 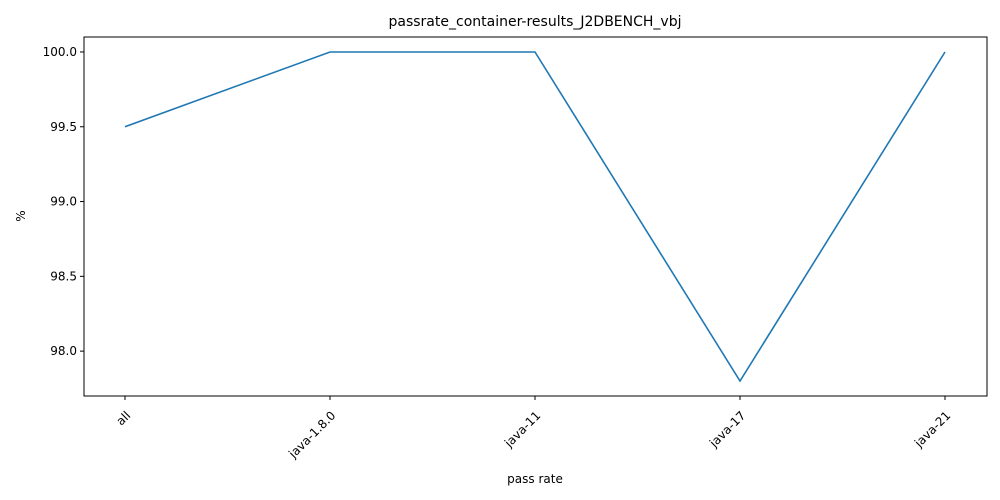 I want to click on x-axis-label: pass rate, so click(x=535, y=479).